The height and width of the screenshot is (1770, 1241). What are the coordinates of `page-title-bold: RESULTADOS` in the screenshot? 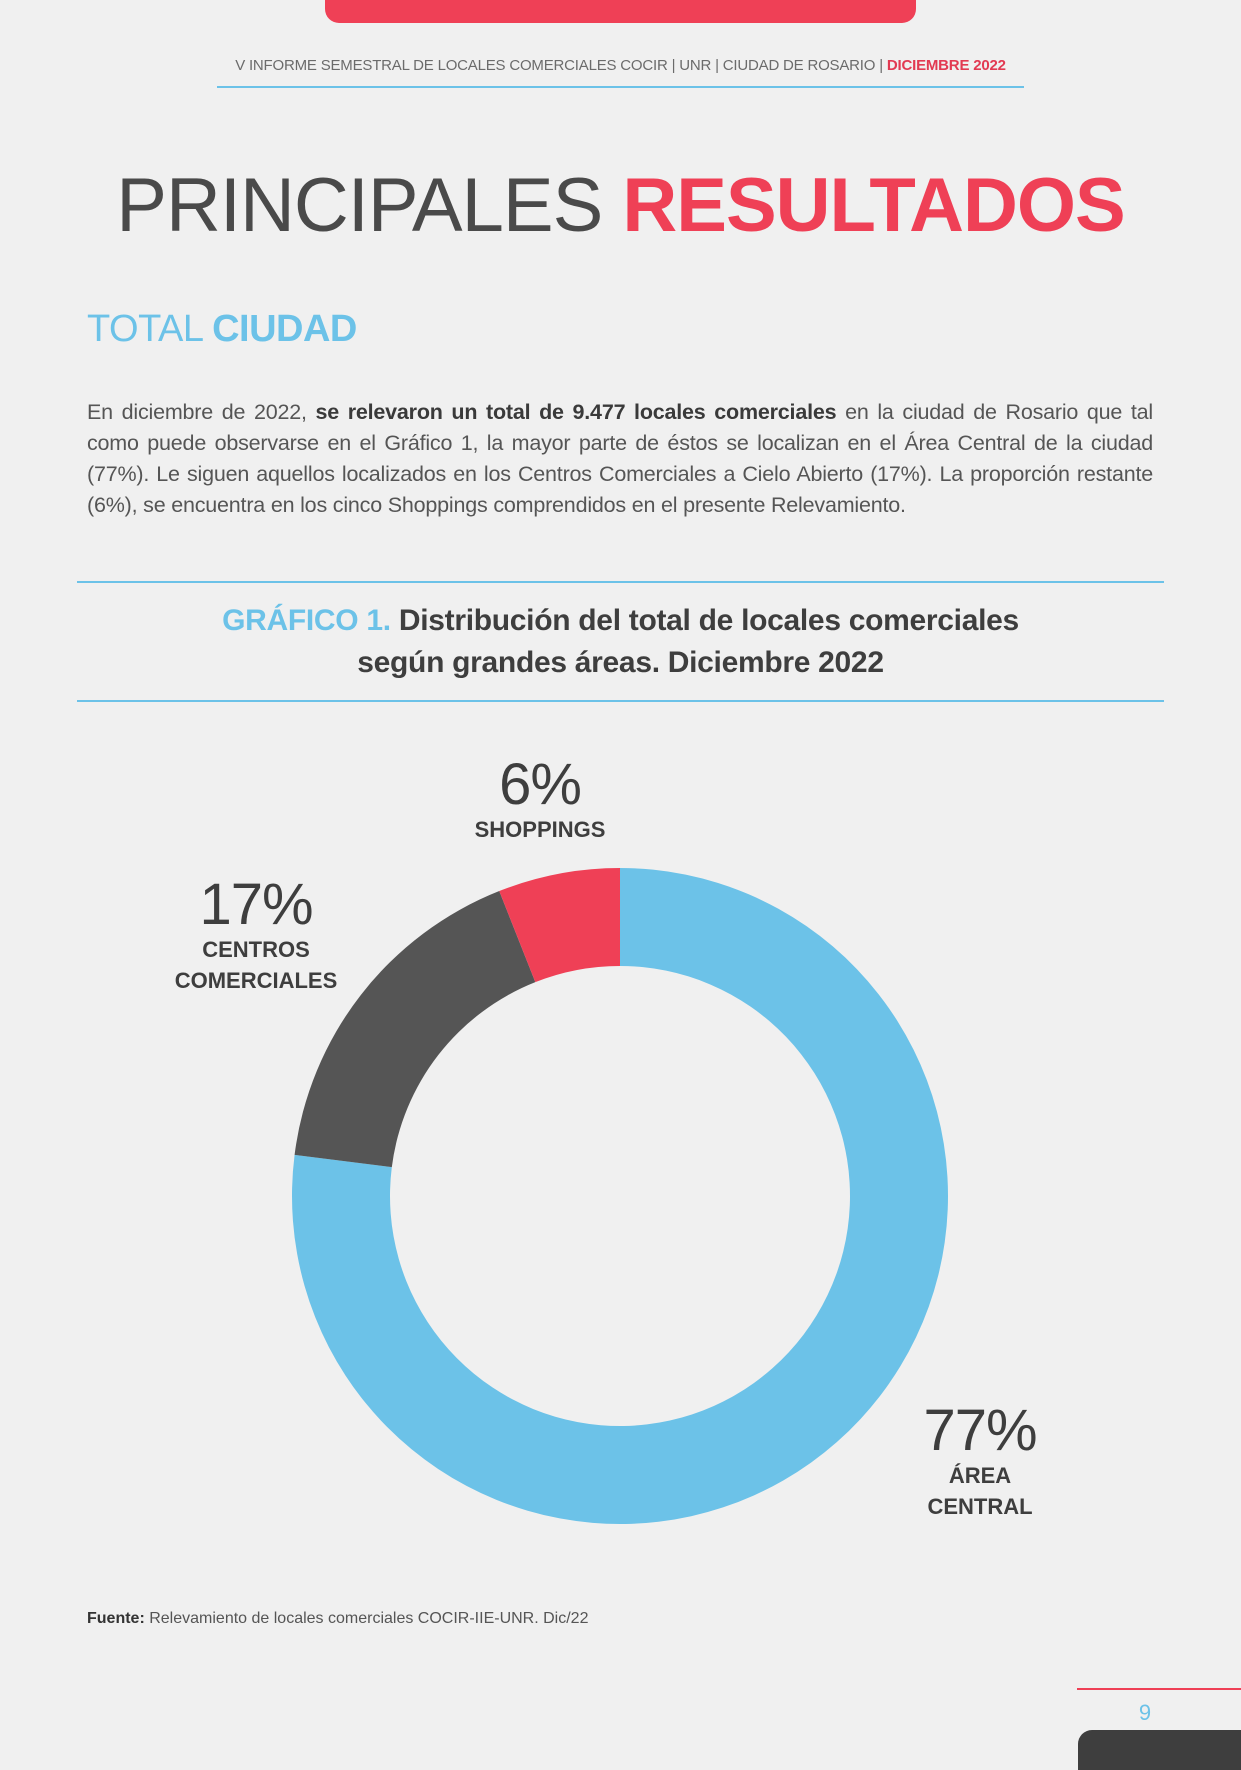 It's located at (873, 205).